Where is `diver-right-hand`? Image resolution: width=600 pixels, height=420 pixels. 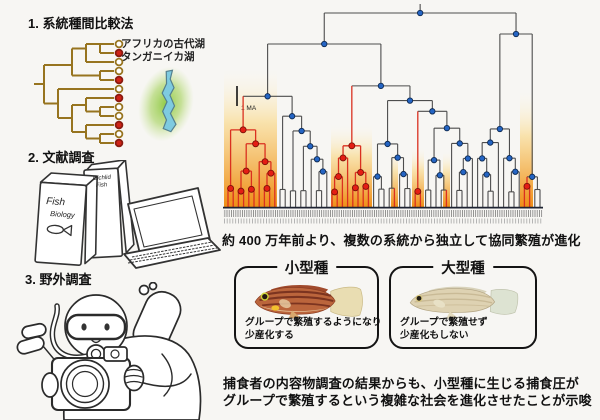 diver-right-hand is located at coordinates (134, 378).